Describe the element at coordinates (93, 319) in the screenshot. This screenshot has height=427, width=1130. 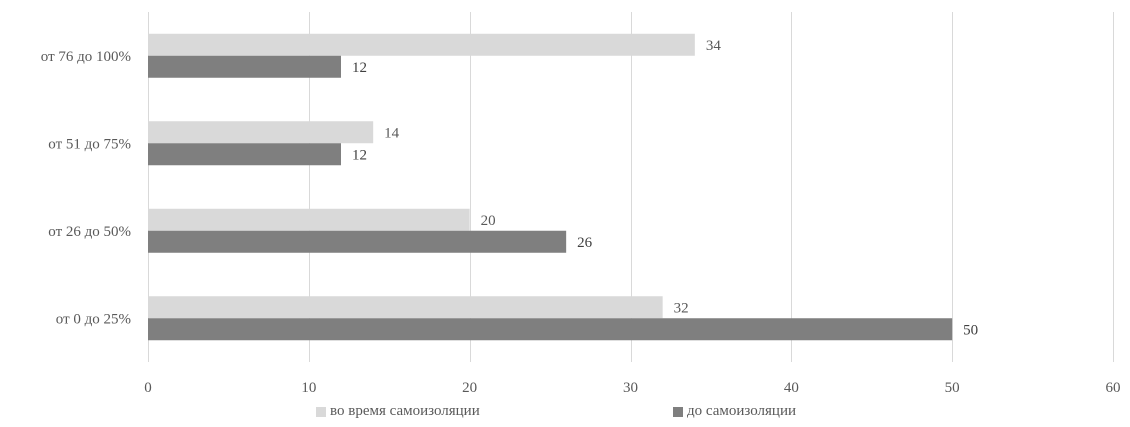
I see `category-label: от 0 до 25%` at that location.